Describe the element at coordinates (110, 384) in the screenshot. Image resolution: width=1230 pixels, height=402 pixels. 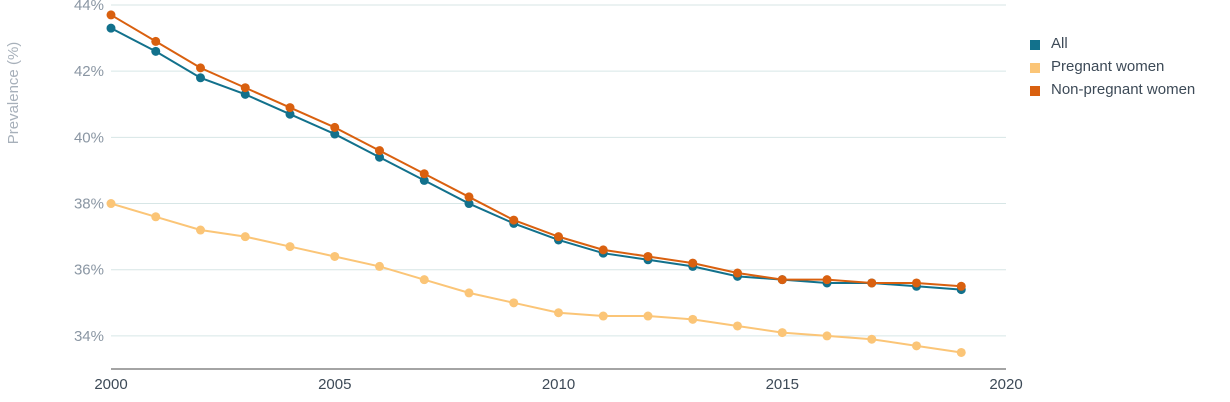
I see `x-tick-label: 2000` at that location.